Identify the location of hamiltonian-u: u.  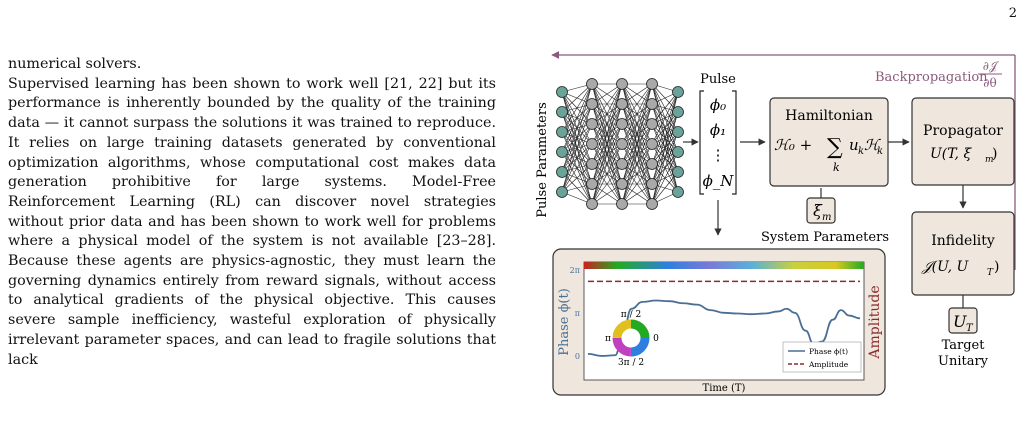
(854, 145).